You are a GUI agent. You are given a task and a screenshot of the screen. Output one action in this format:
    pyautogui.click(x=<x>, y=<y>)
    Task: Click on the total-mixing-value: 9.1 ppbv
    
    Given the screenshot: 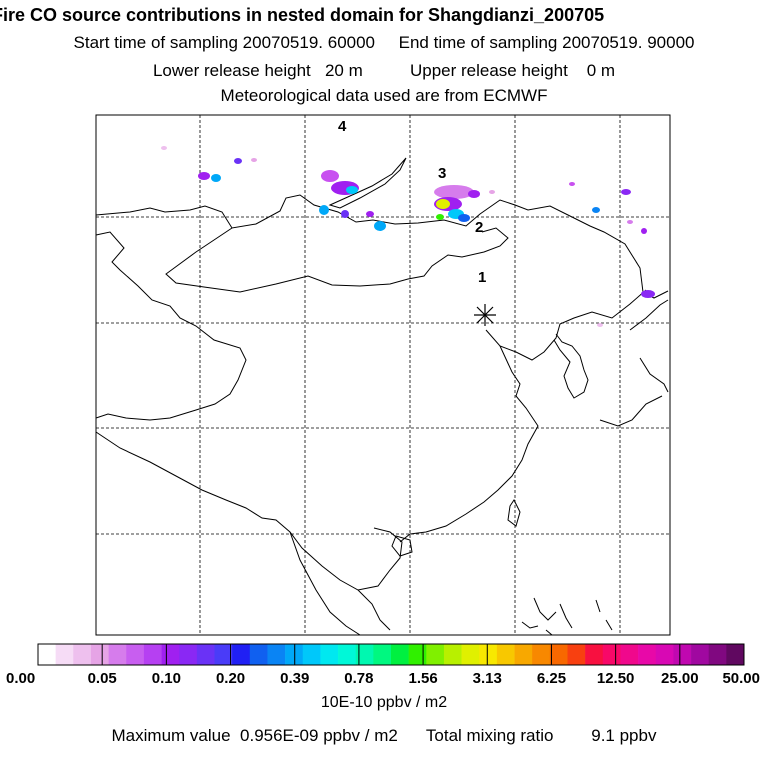 What is the action you would take?
    pyautogui.click(x=624, y=735)
    